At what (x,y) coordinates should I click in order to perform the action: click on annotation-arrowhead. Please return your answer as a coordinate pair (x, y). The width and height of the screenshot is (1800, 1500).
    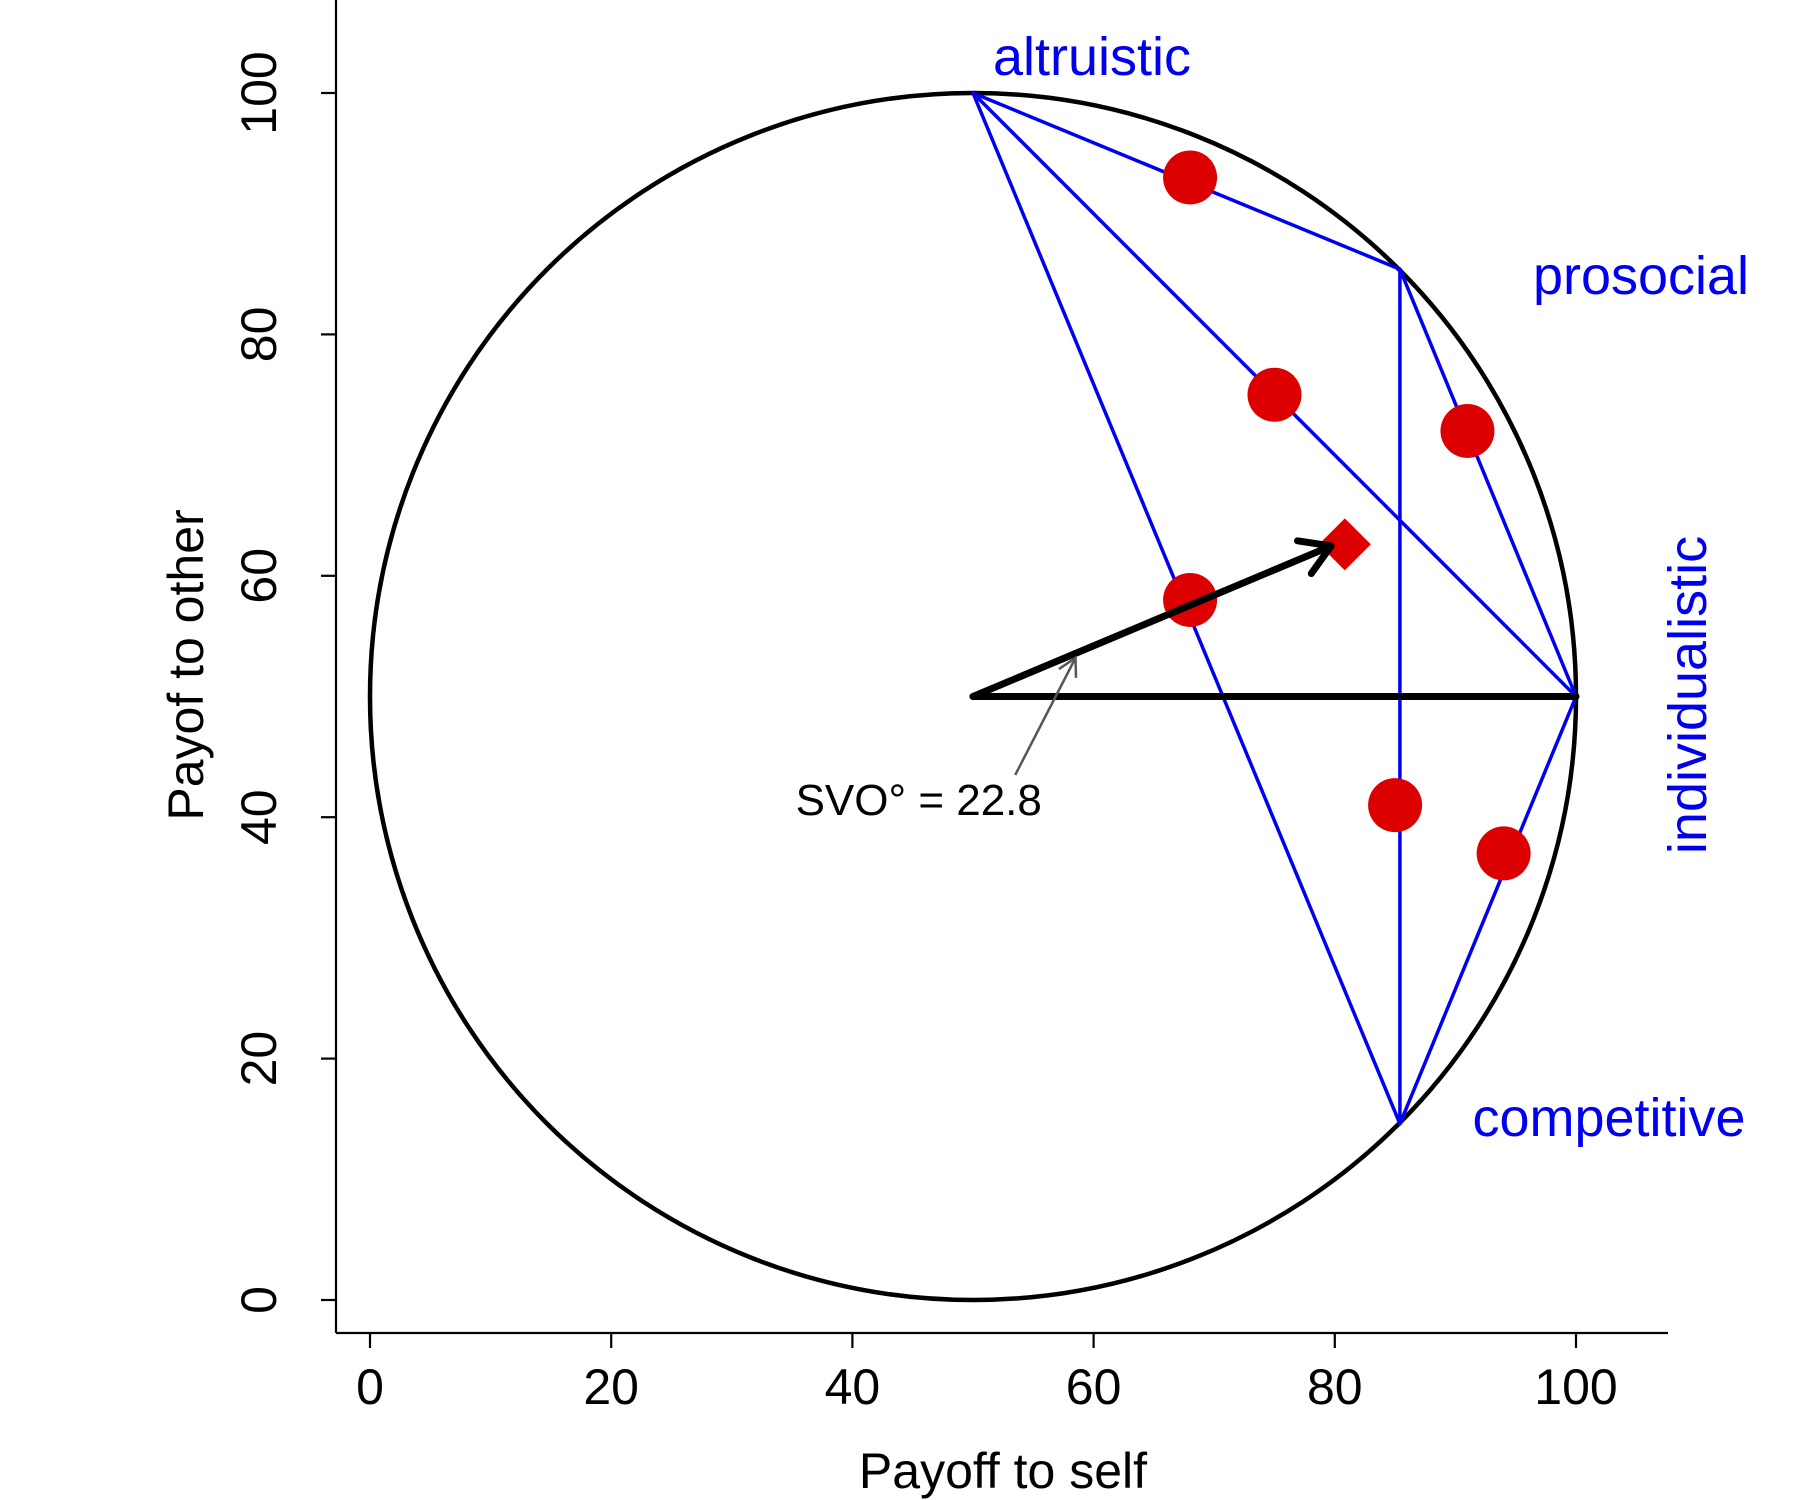
    Looking at the image, I should click on (1068, 666).